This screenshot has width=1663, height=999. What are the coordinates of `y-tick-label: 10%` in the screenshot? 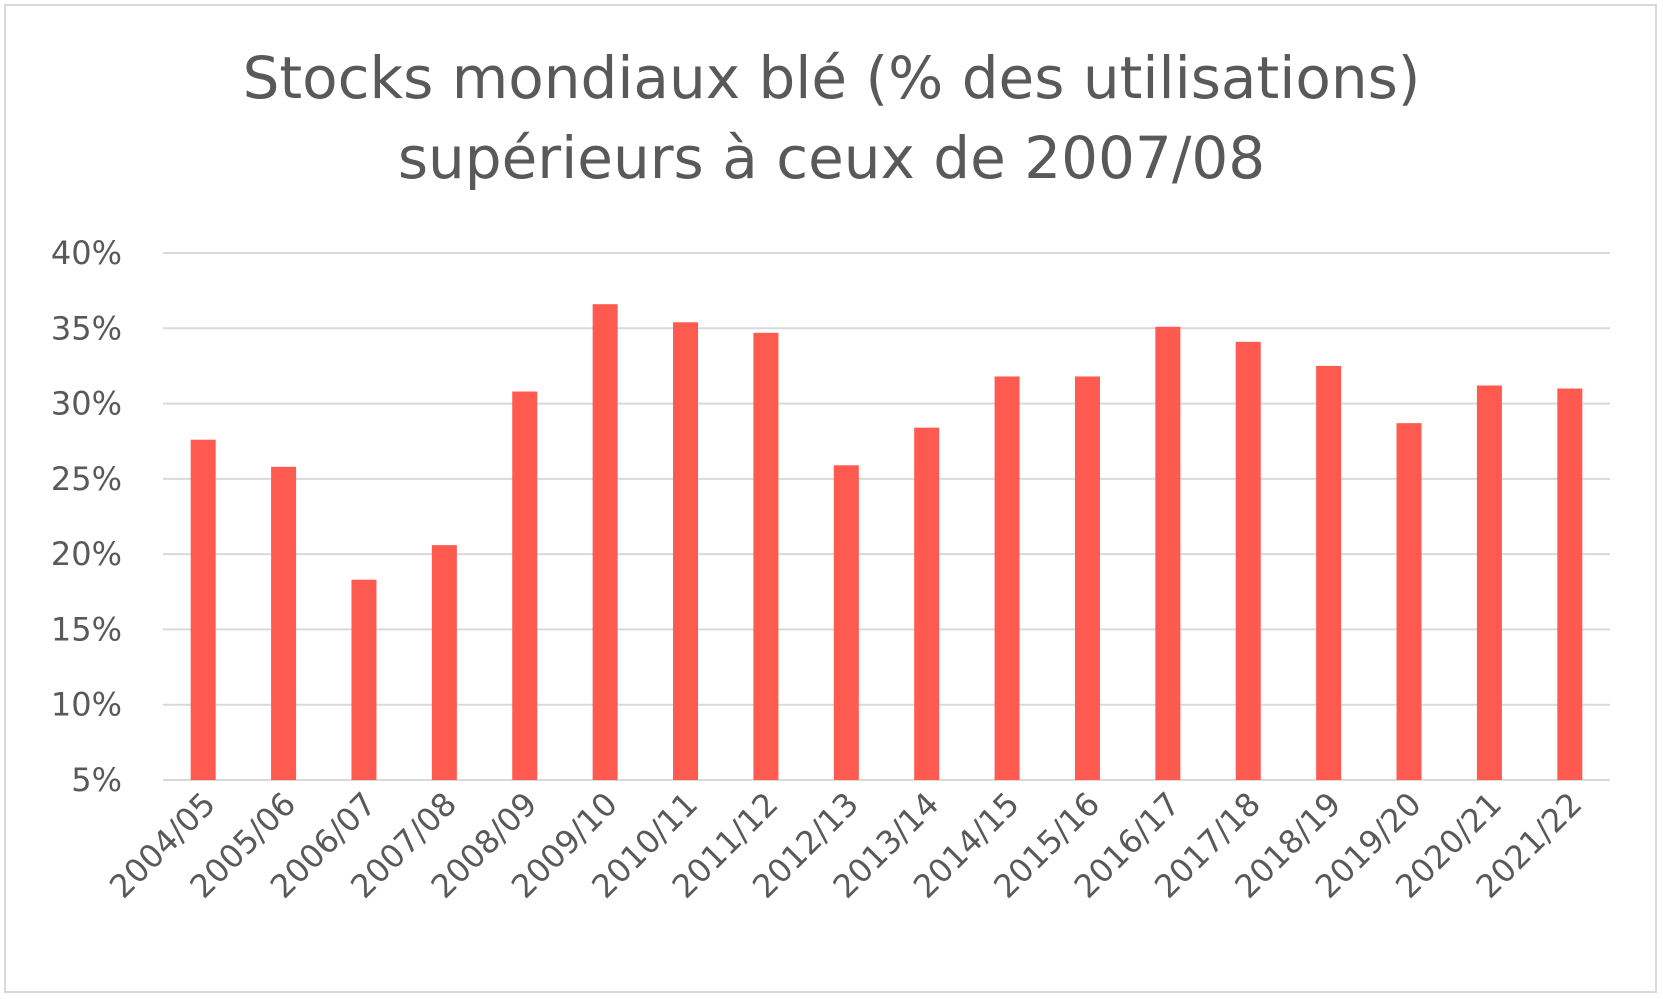 It's located at (86, 705).